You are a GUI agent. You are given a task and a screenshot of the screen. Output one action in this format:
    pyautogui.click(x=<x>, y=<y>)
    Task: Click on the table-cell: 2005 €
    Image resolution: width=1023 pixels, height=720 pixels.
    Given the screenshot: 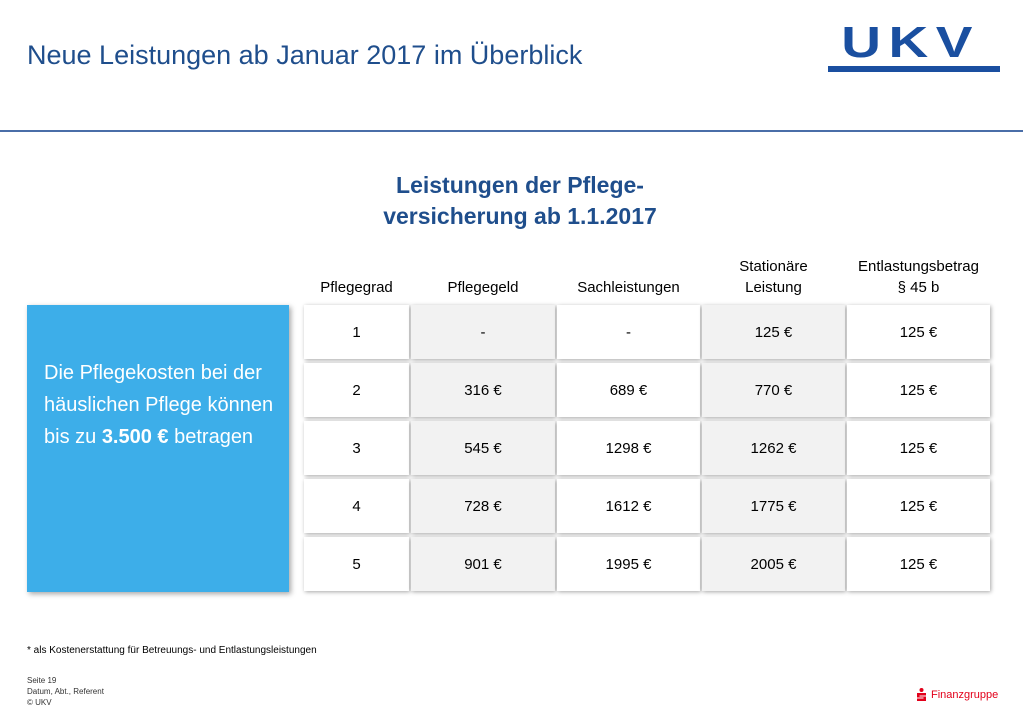 What is the action you would take?
    pyautogui.click(x=773, y=564)
    